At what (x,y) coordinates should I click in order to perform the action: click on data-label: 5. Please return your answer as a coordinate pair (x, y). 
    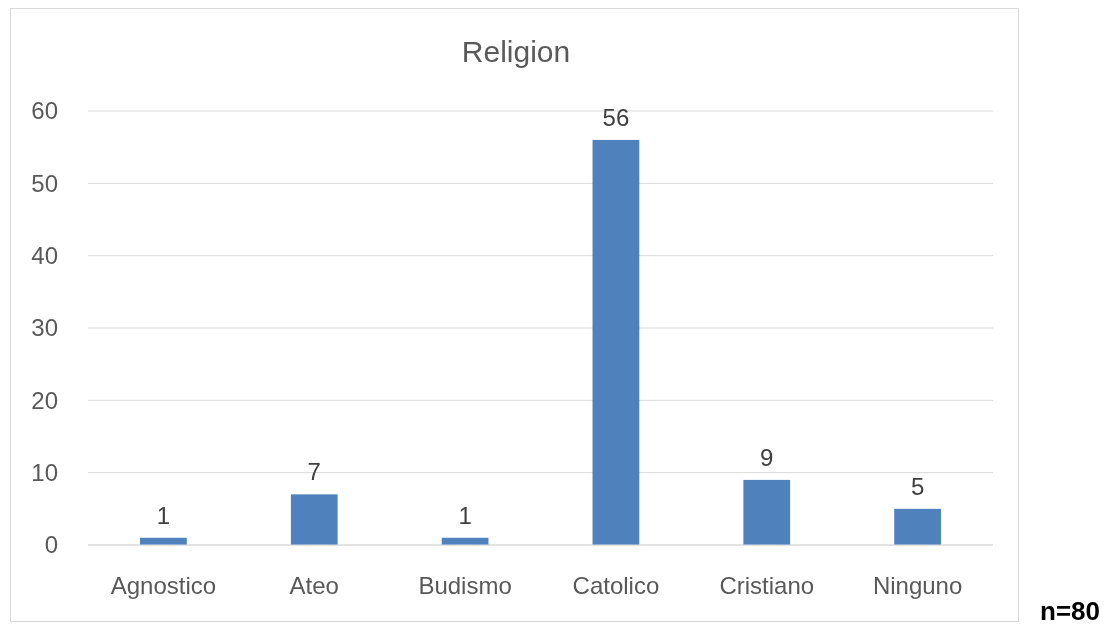
    Looking at the image, I should click on (917, 486).